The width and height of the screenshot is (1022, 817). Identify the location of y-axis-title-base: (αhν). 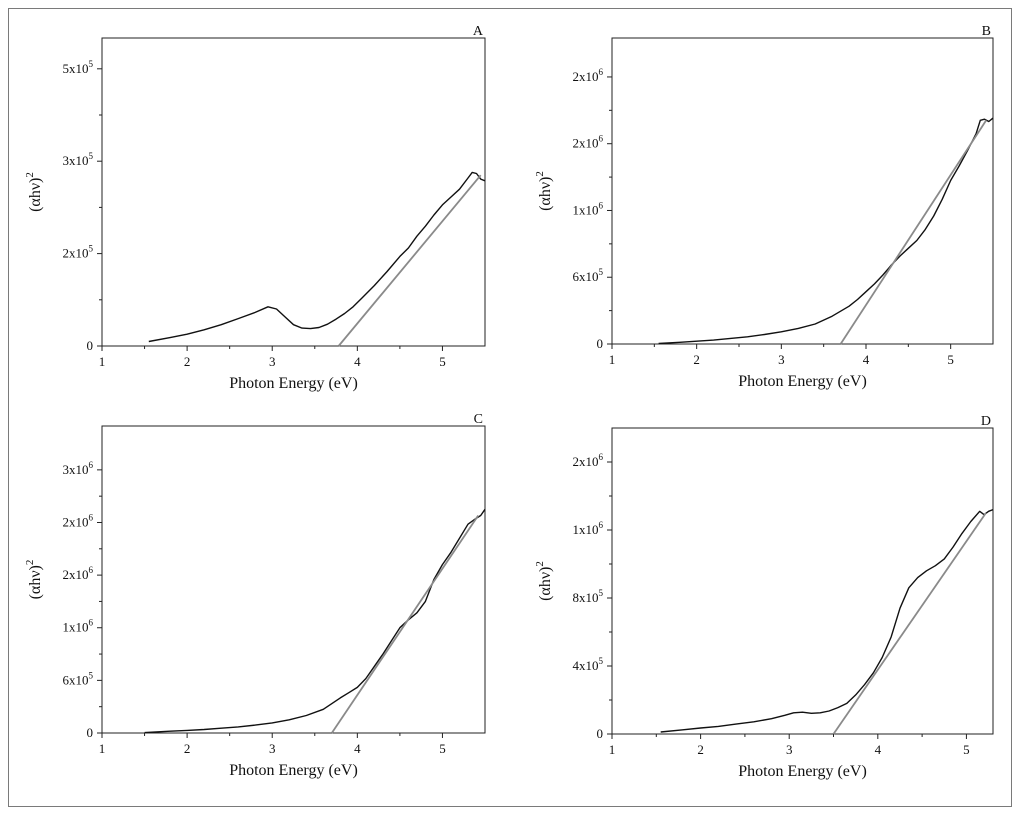
(545, 584).